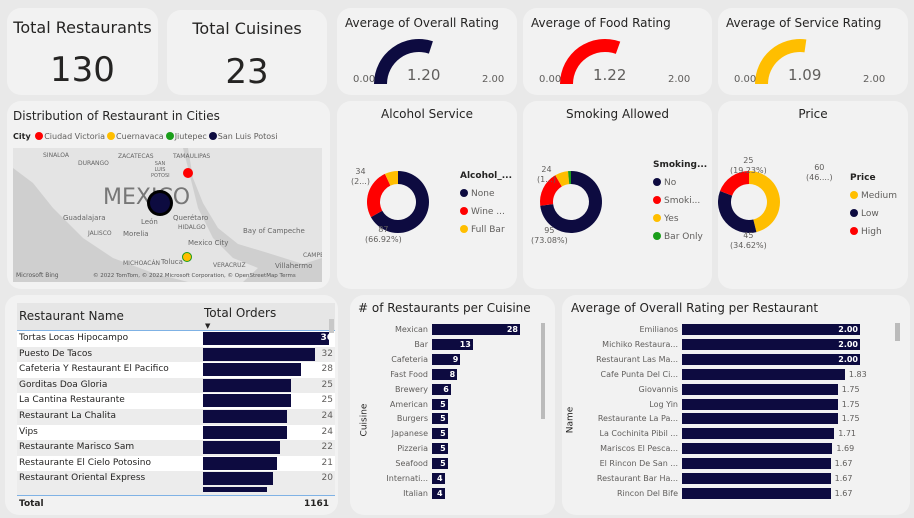 The height and width of the screenshot is (518, 914). I want to click on label-percent: (1...), so click(546, 179).